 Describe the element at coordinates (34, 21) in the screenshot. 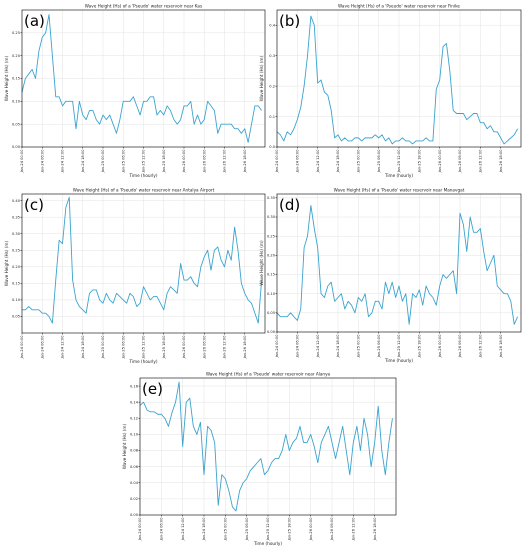

I see `panel-label: (a)` at that location.